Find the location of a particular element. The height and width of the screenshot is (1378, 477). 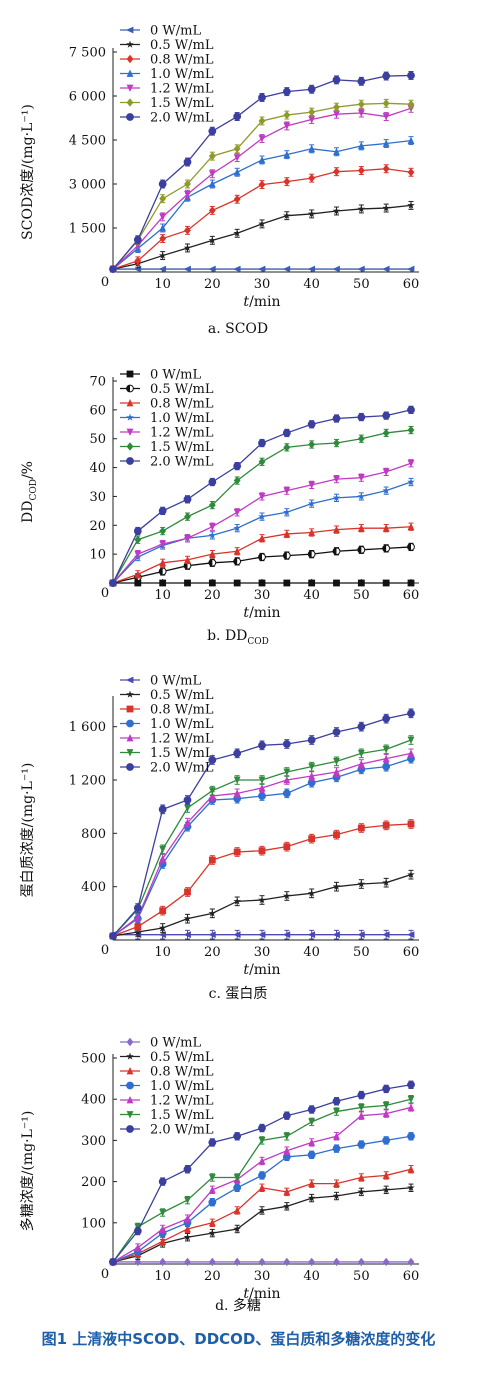

chart-b-y-tick-label: 60 is located at coordinates (97, 410).